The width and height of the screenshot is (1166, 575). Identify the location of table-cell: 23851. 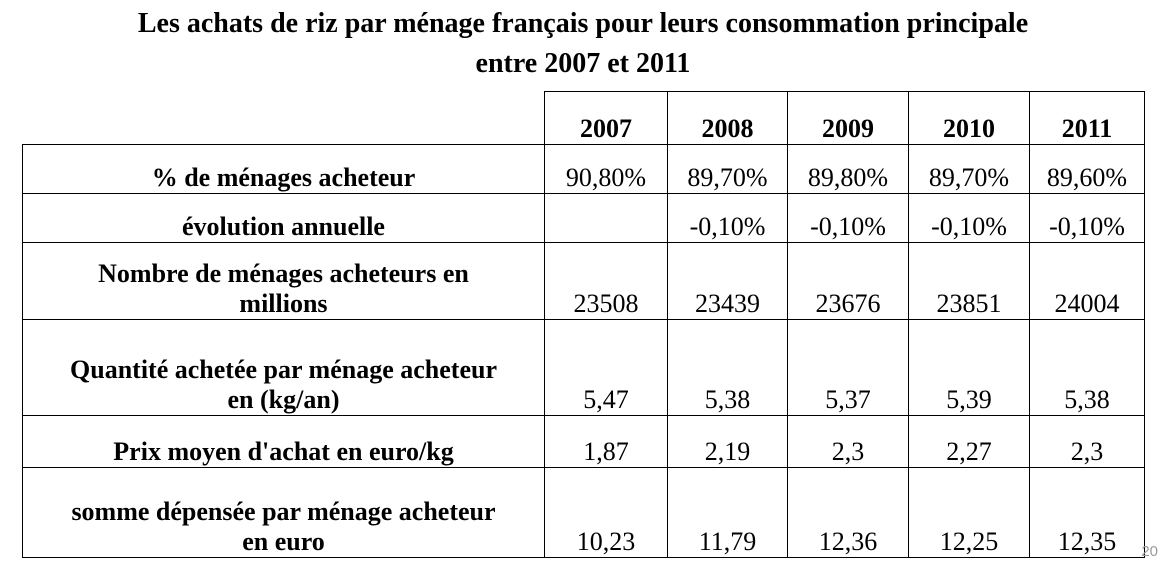
(969, 281).